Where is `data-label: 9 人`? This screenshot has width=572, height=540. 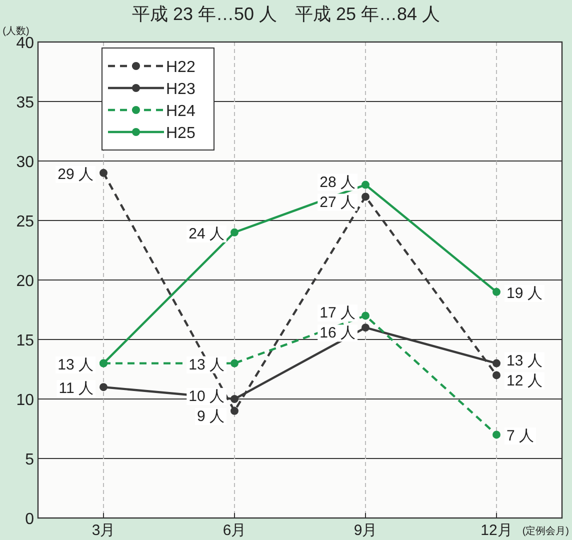 data-label: 9 人 is located at coordinates (210, 416).